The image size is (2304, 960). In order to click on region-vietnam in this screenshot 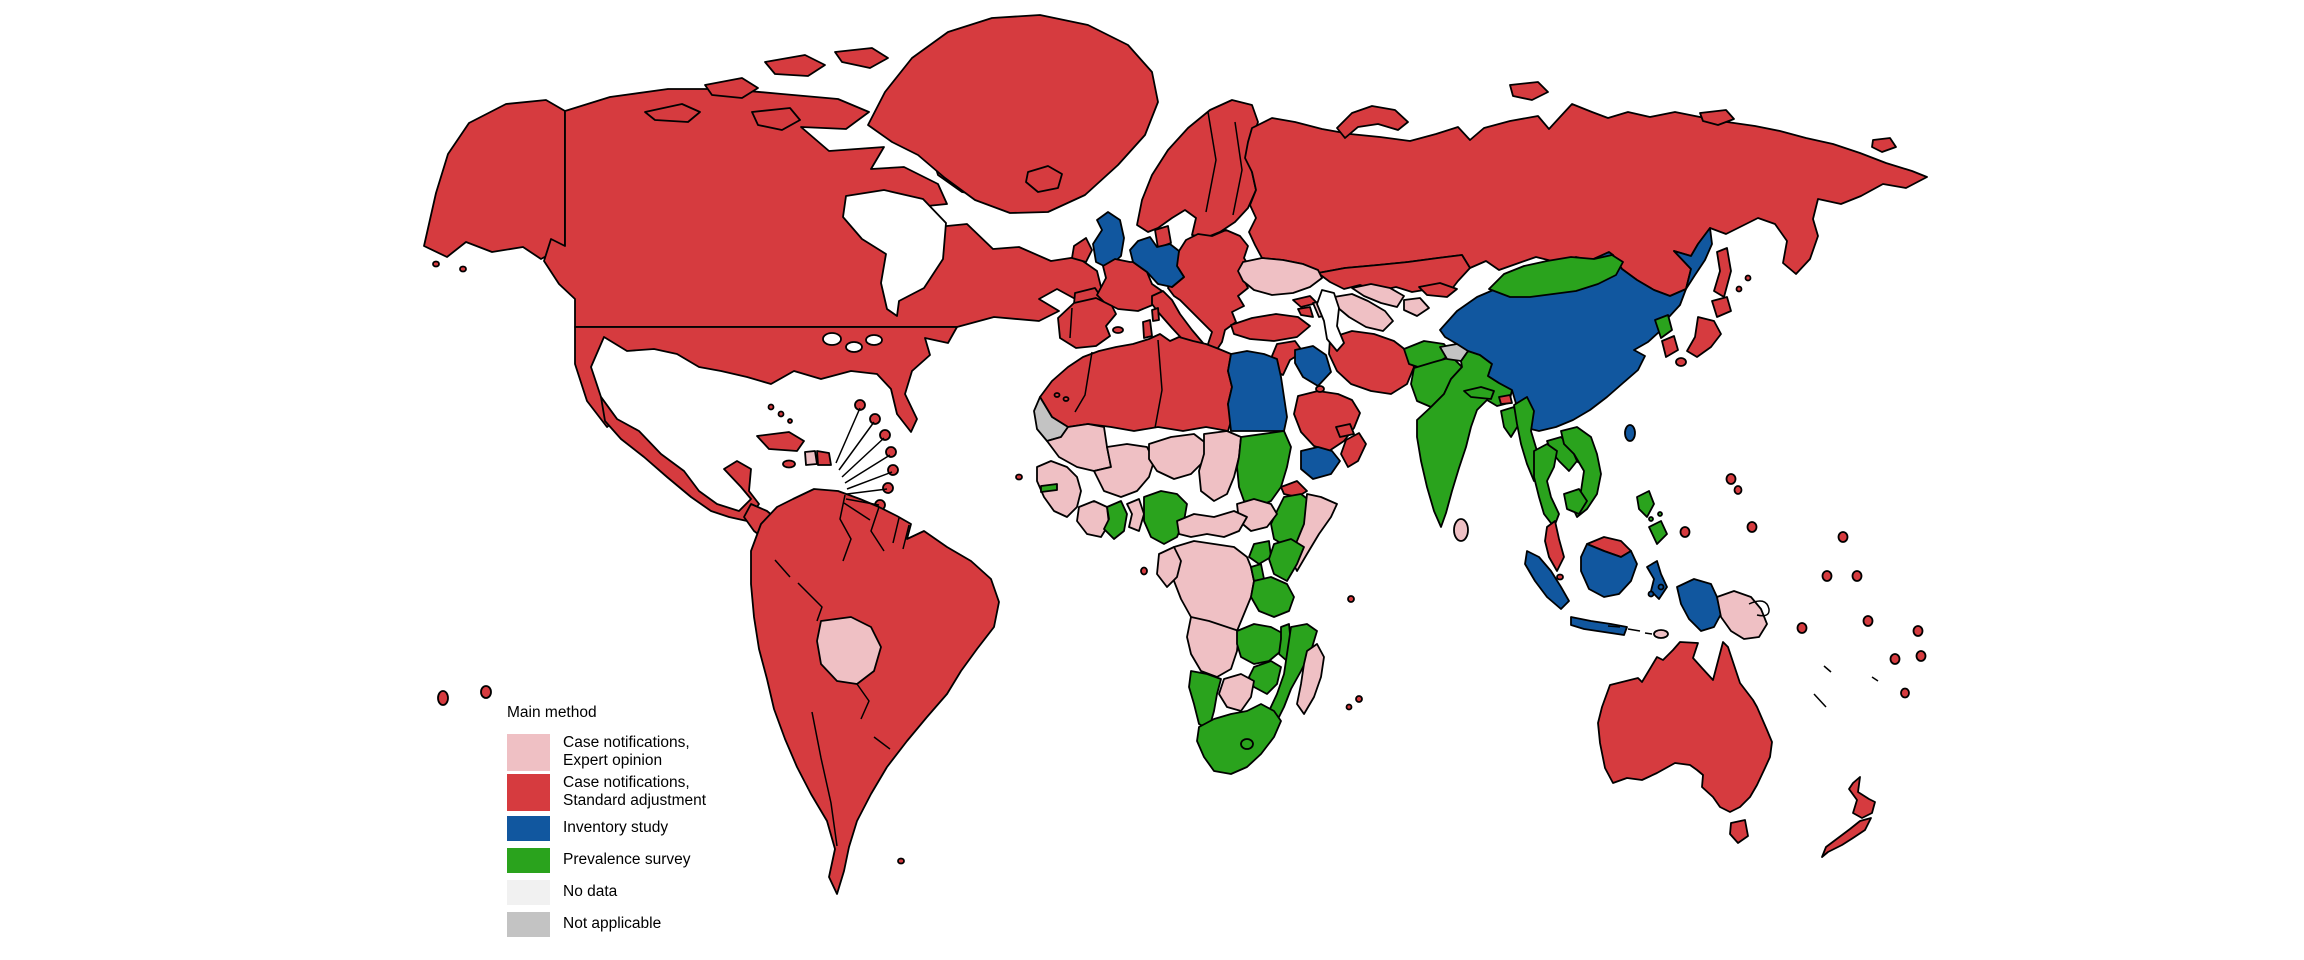, I will do `click(1581, 472)`.